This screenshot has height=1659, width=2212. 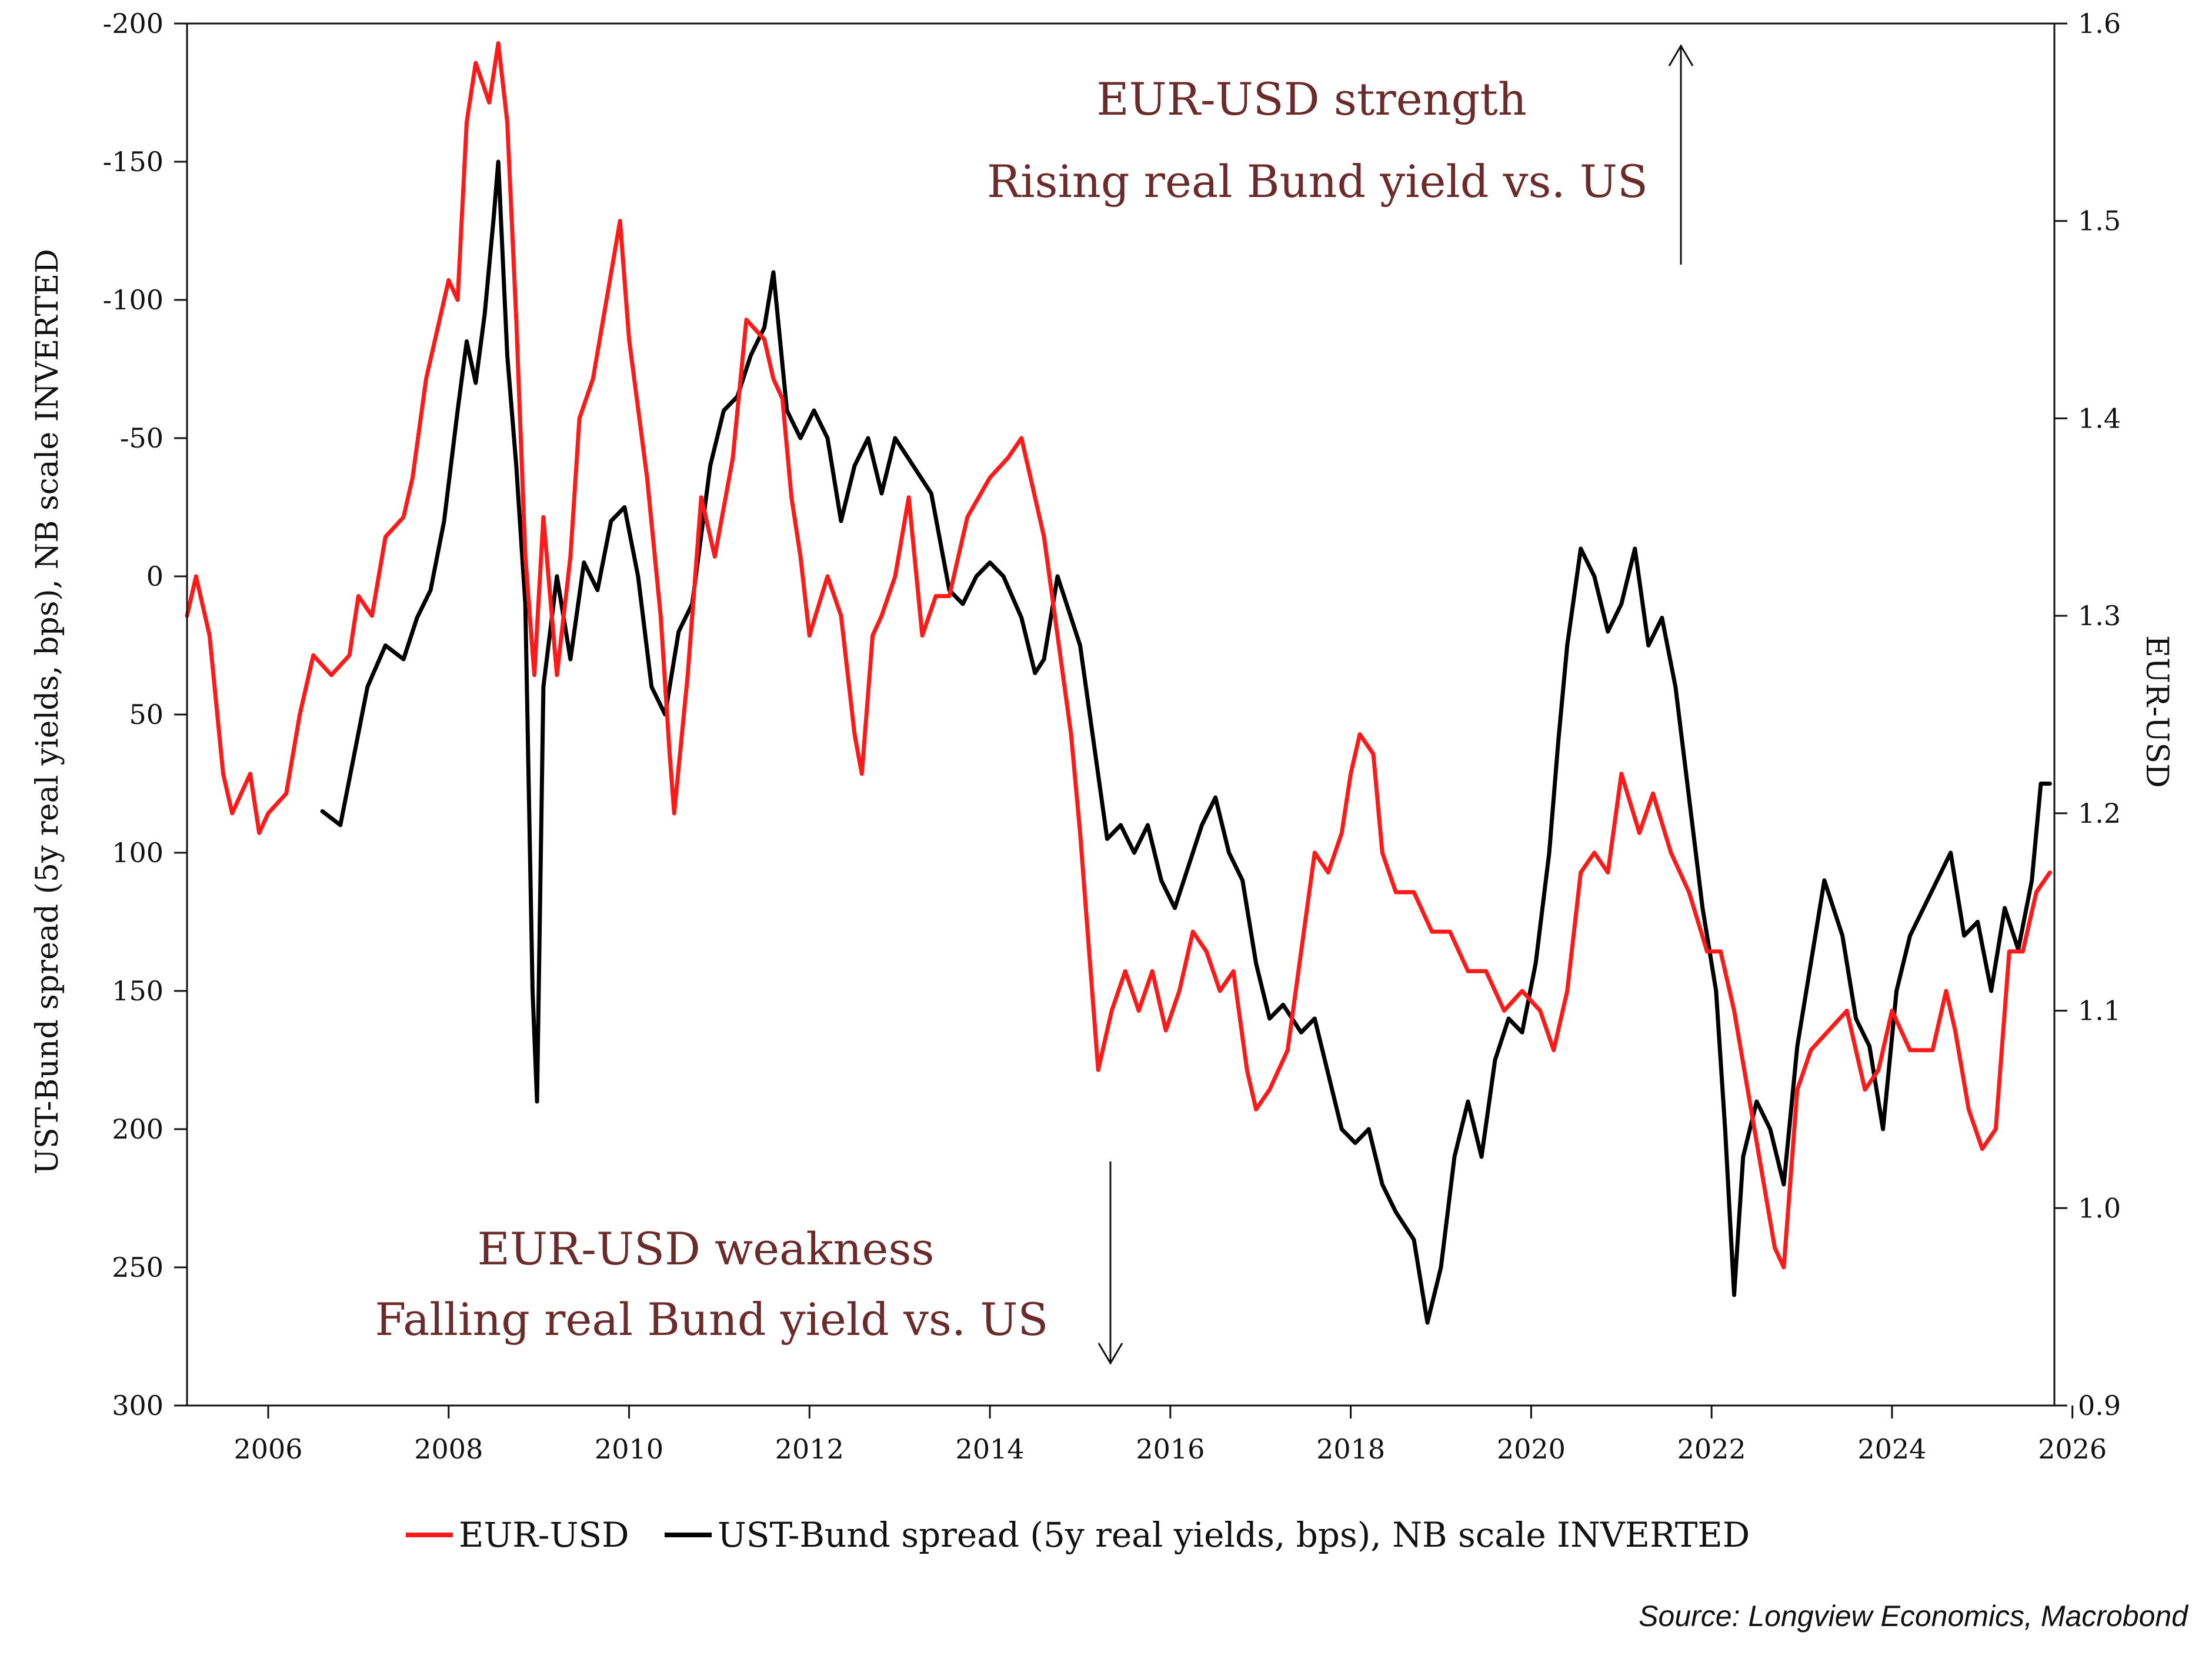 What do you see at coordinates (629, 1449) in the screenshot?
I see `x-tick-label: 2010` at bounding box center [629, 1449].